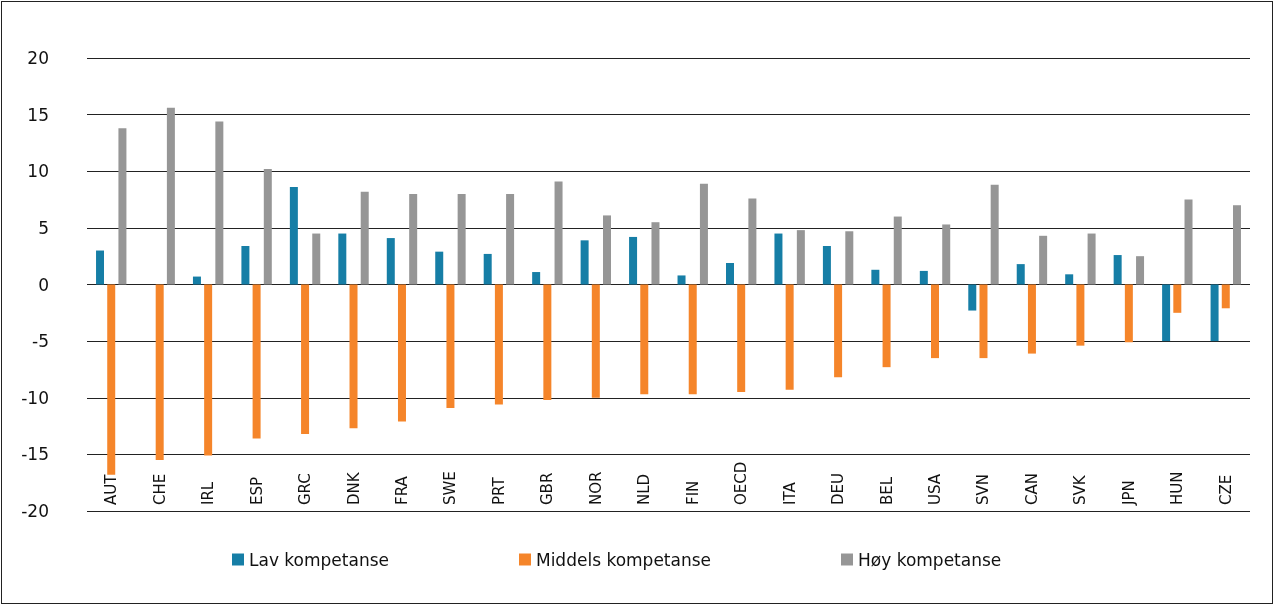  What do you see at coordinates (838, 488) in the screenshot?
I see `x-tick-label: DEU` at bounding box center [838, 488].